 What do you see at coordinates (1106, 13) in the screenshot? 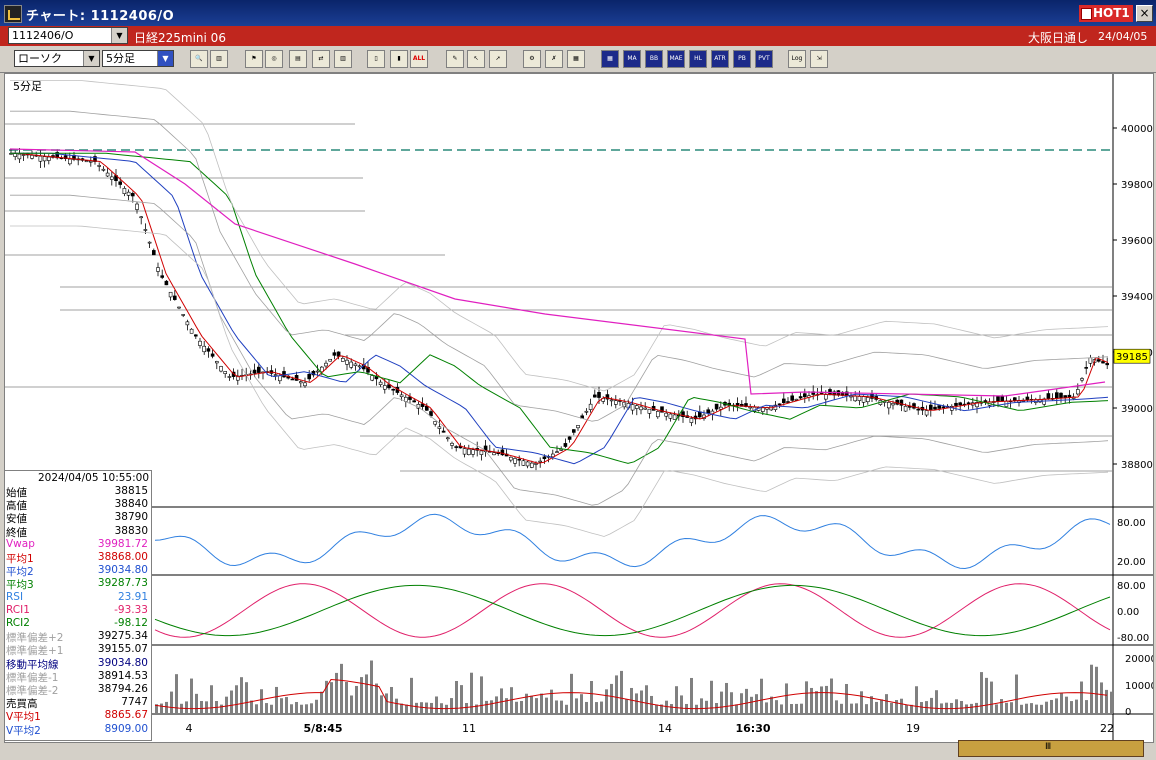
I see `hot-button: HOT1` at bounding box center [1106, 13].